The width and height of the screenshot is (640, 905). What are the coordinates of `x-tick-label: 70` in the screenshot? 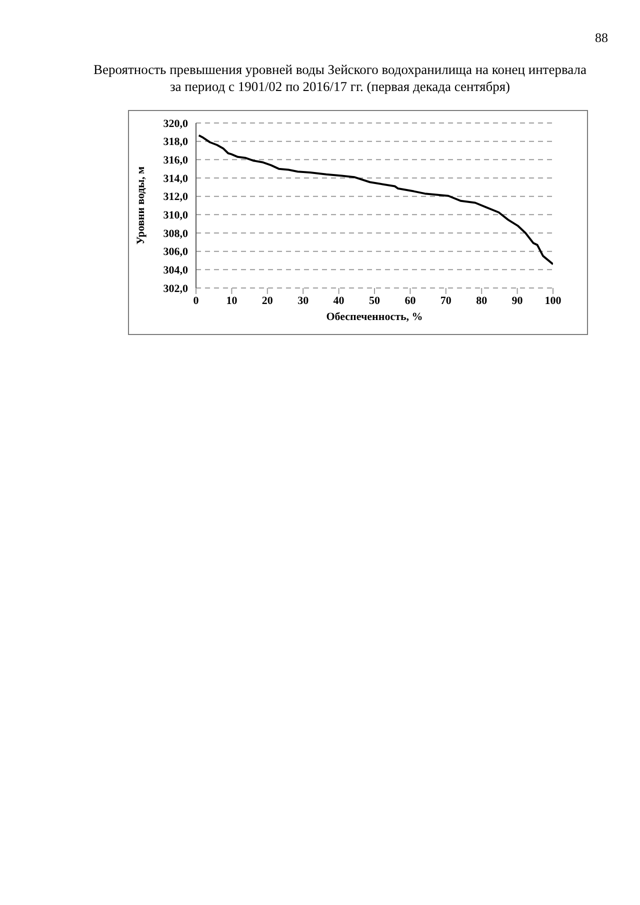 It's located at (446, 300).